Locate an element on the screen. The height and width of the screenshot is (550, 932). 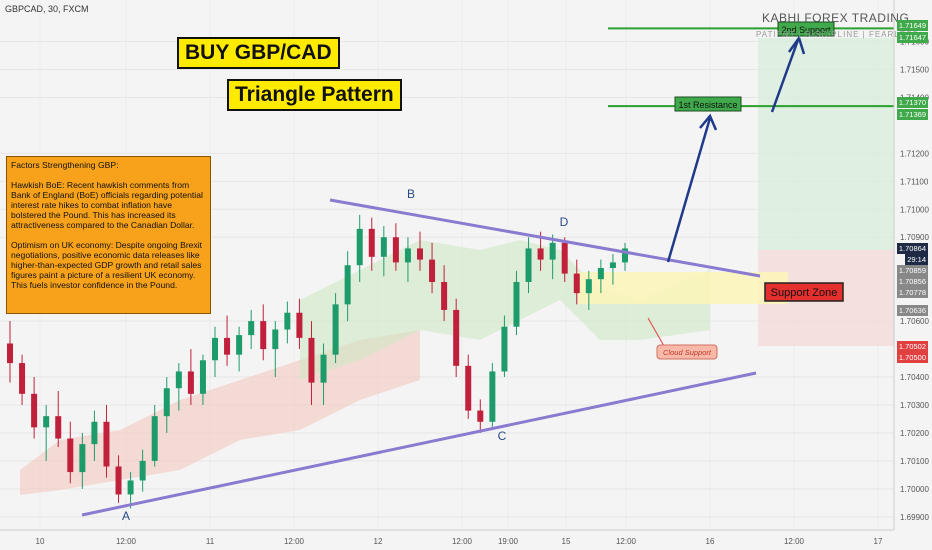
price-tick-label: 1.69900 is located at coordinates (914, 517).